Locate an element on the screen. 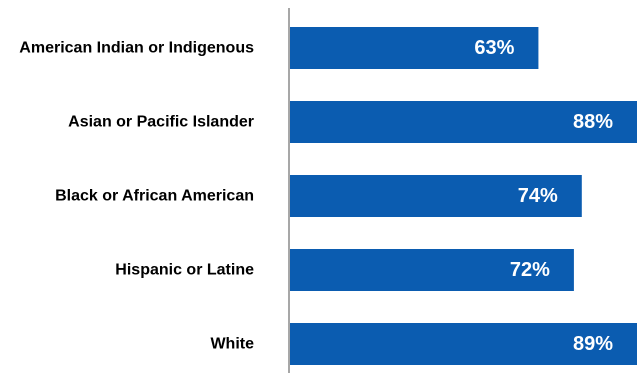 This screenshot has height=373, width=637. value-label: 88% is located at coordinates (593, 122).